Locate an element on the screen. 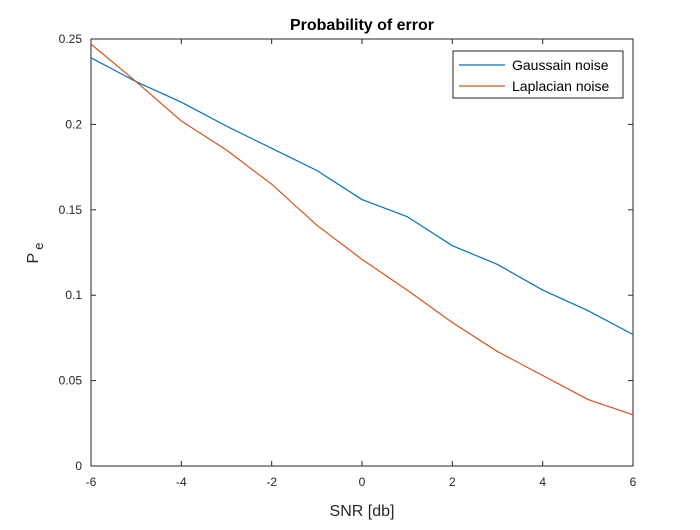 The image size is (700, 530). x-tick-label: 0 is located at coordinates (362, 482).